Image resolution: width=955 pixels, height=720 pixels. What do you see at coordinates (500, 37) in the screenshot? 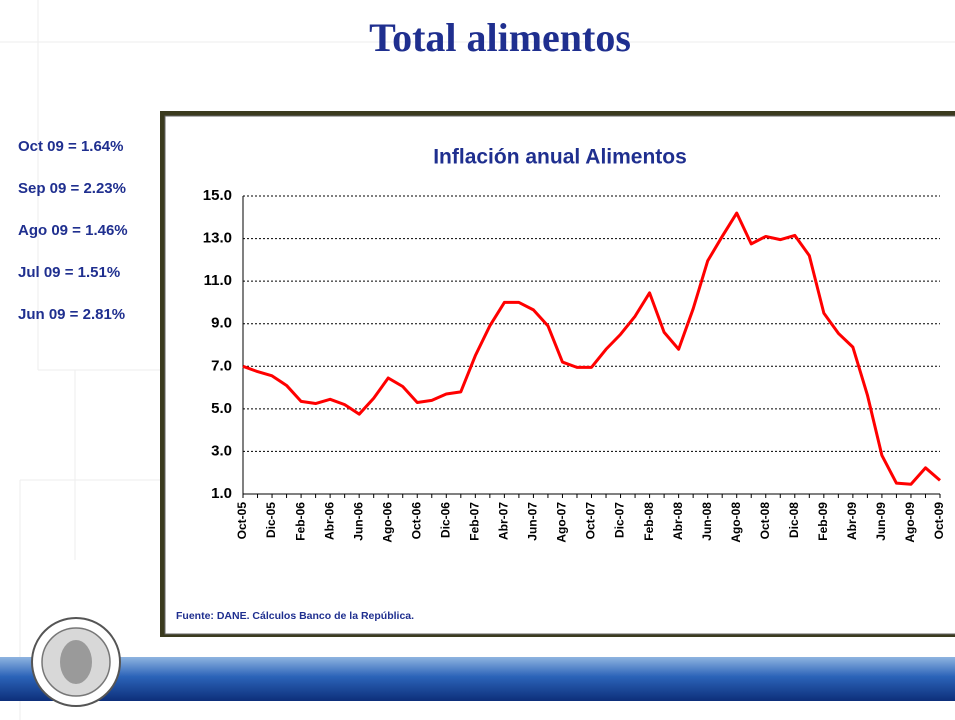
I see `slide-title: Total alimentos` at bounding box center [500, 37].